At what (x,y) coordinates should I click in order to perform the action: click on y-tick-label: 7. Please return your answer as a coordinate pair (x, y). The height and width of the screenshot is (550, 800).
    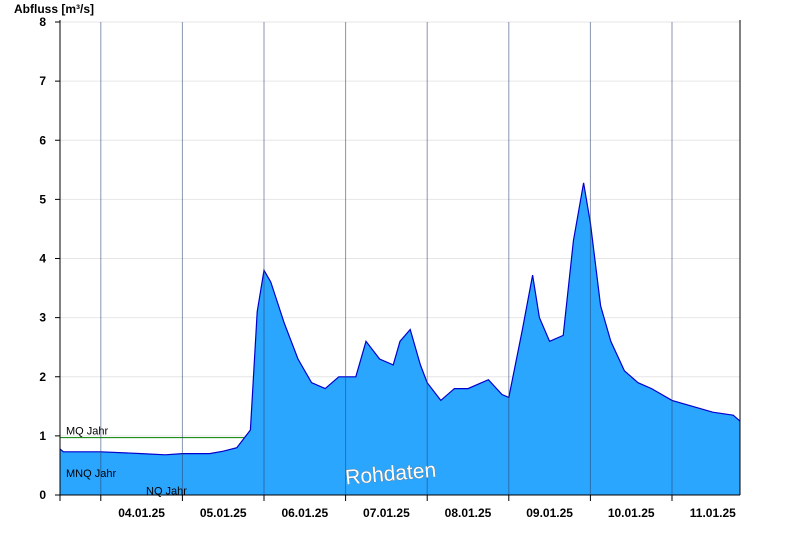
    Looking at the image, I should click on (42, 81).